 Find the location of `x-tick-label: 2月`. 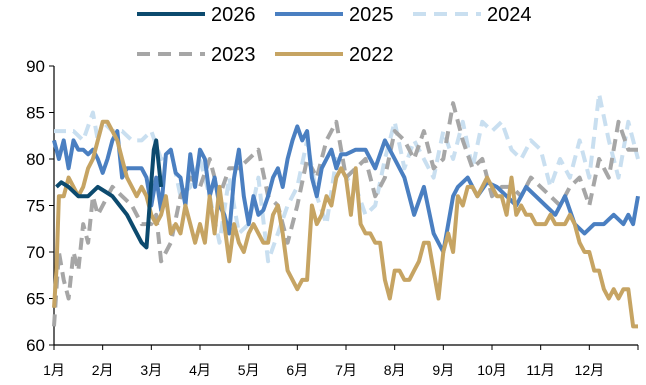

x-tick-label: 2月 is located at coordinates (103, 370).